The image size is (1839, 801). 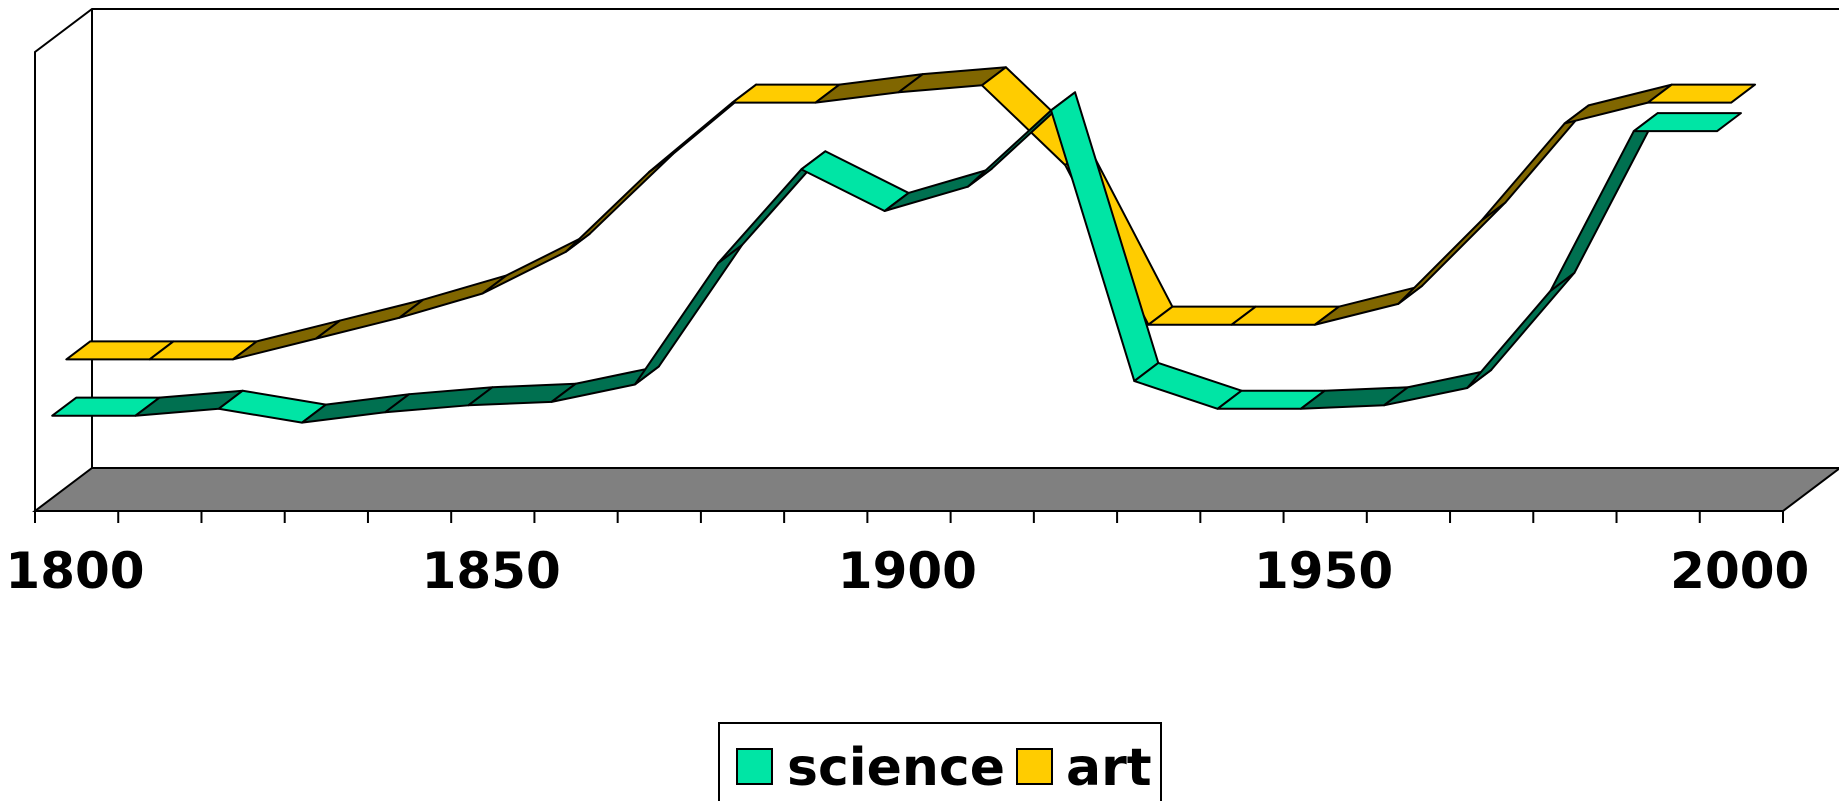 What do you see at coordinates (1739, 571) in the screenshot?
I see `x-tick-label: 2000` at bounding box center [1739, 571].